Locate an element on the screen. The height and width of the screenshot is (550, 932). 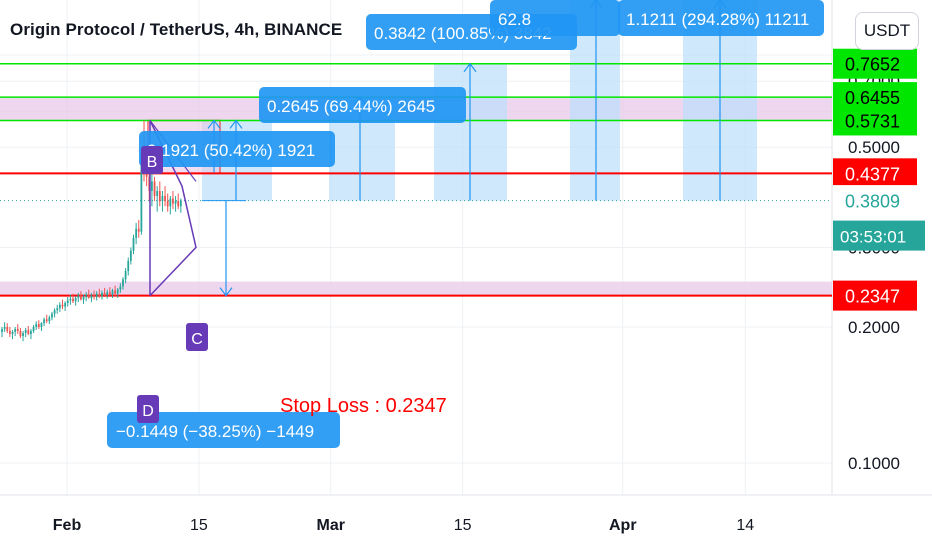
x-tick-label-2: Mar is located at coordinates (331, 525).